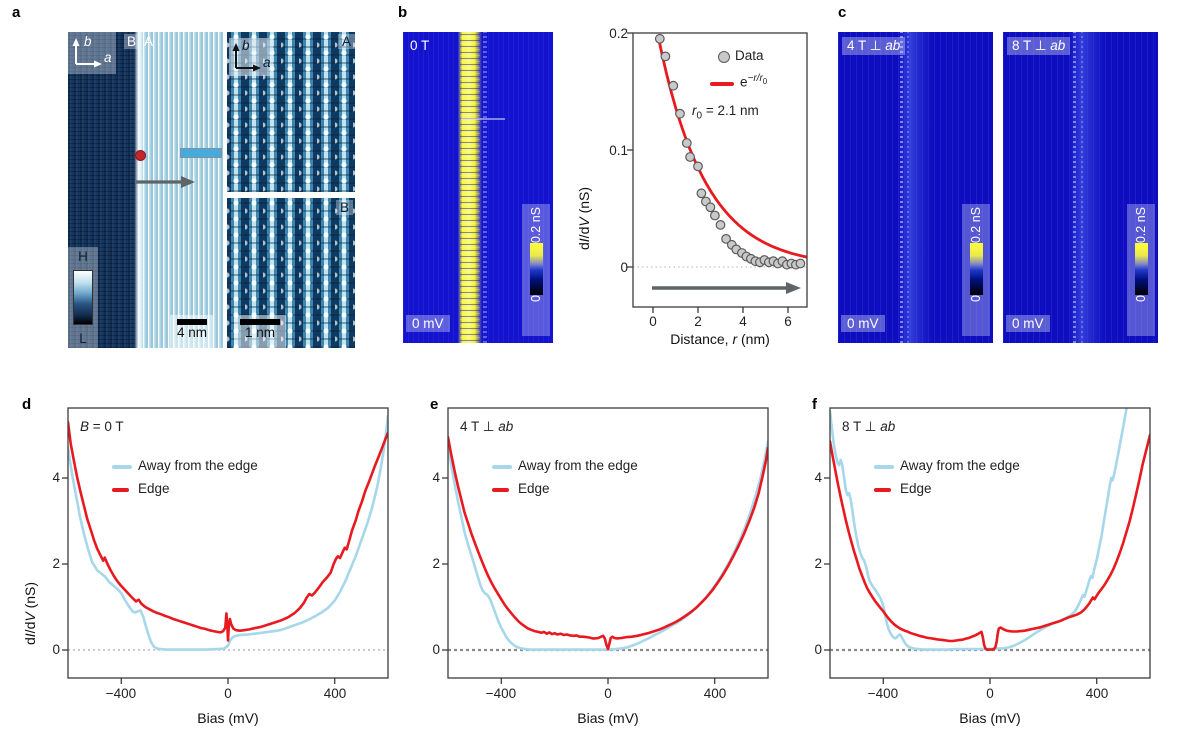 The image size is (1186, 746). I want to click on decay-ytick-0: 0, so click(624, 267).